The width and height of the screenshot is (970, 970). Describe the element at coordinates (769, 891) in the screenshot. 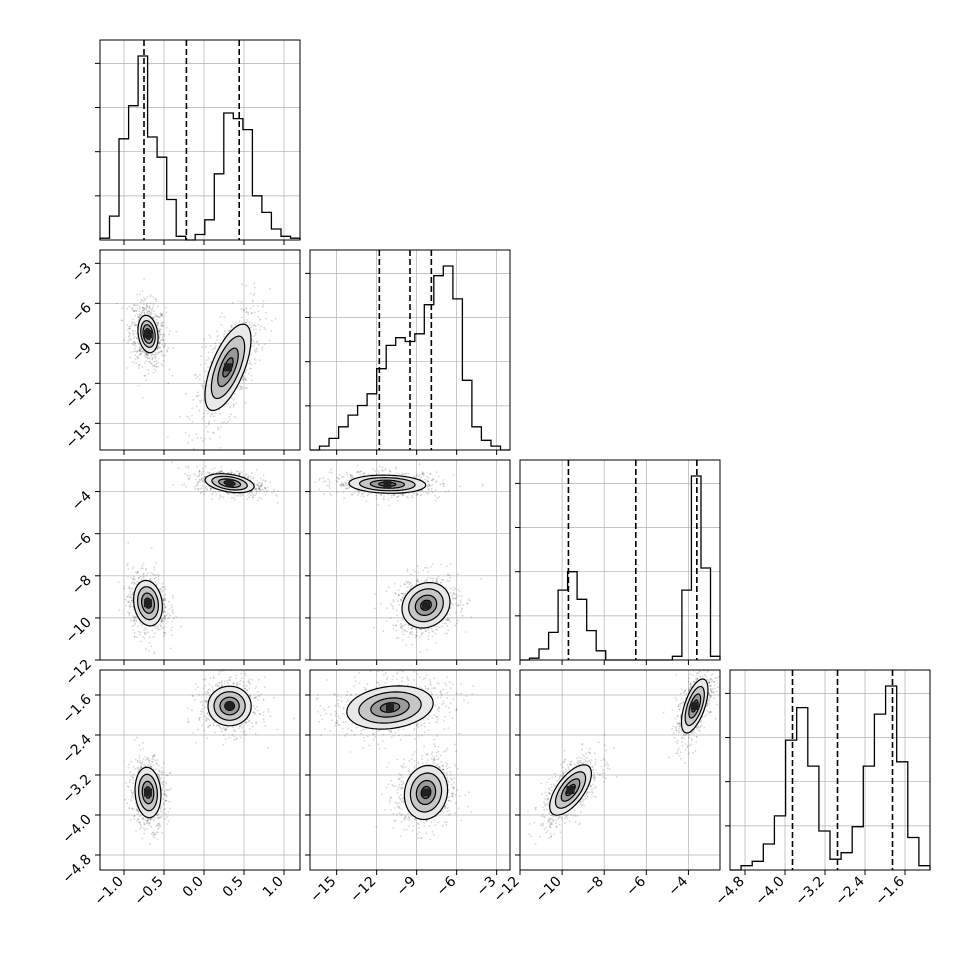

I see `x-tick-label: −4.0` at that location.